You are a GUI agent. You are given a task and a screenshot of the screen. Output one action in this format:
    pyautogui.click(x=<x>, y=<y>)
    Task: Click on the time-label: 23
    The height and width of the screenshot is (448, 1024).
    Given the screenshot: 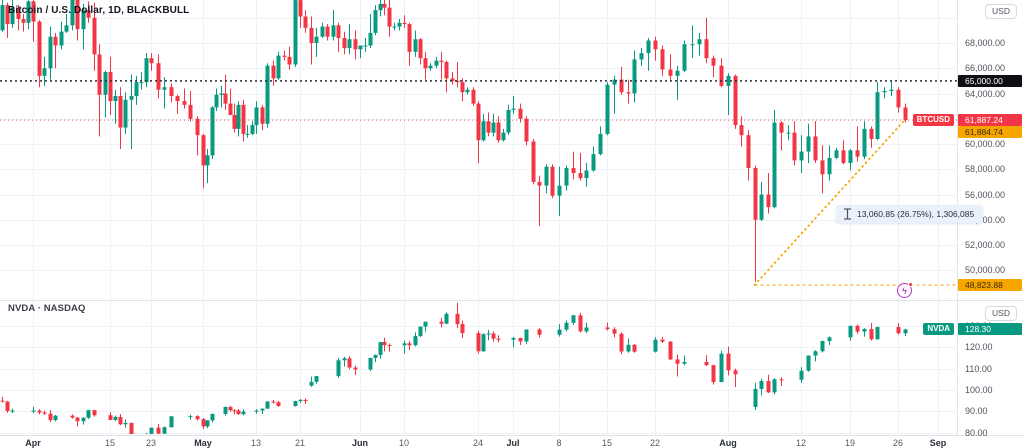 What is the action you would take?
    pyautogui.click(x=151, y=443)
    